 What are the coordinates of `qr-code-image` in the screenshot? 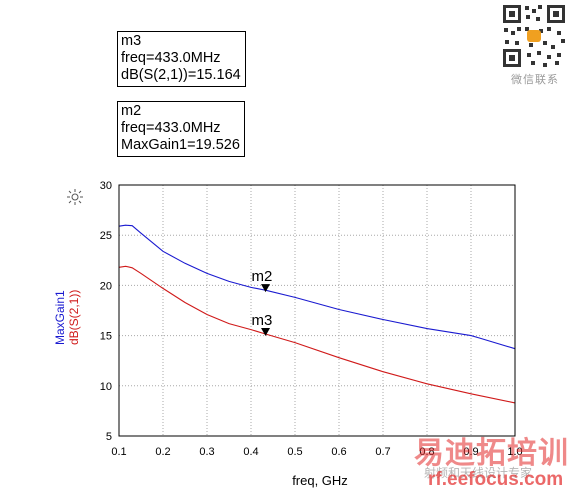 It's located at (534, 36).